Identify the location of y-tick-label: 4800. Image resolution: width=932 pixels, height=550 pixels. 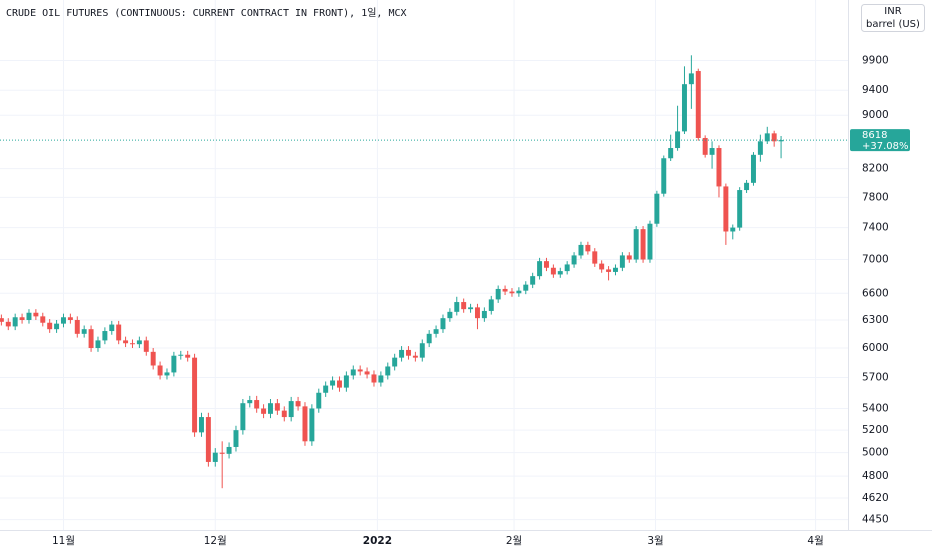
(875, 476).